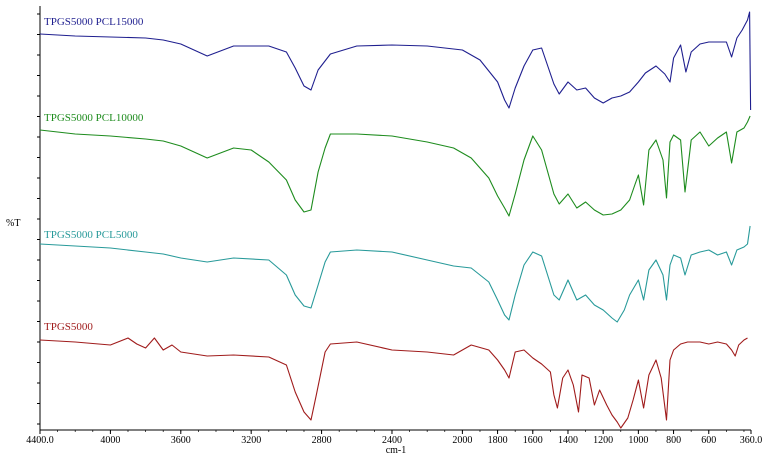 This screenshot has width=770, height=455. I want to click on y-axis-title: %T, so click(13, 223).